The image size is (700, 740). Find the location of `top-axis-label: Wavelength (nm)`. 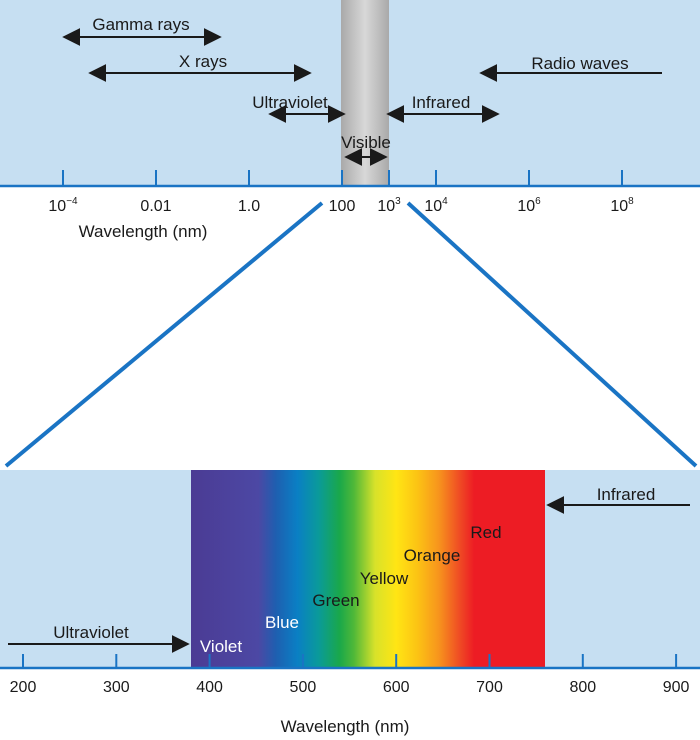

top-axis-label: Wavelength (nm) is located at coordinates (143, 231).